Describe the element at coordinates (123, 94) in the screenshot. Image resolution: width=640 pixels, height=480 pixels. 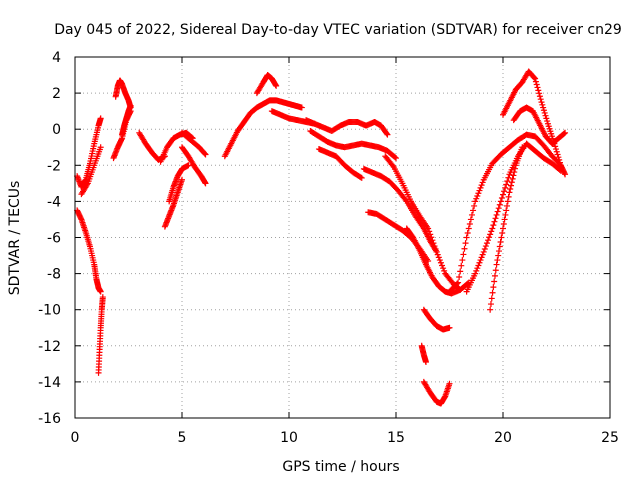
I see `series-trace-e` at that location.